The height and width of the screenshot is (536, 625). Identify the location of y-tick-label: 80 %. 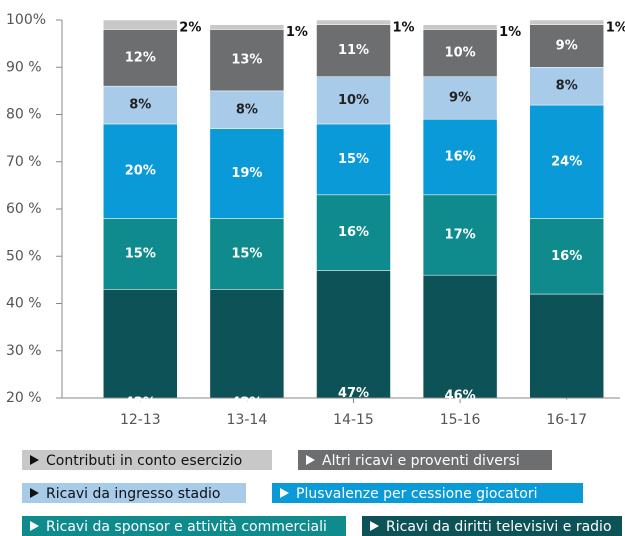
(24, 115).